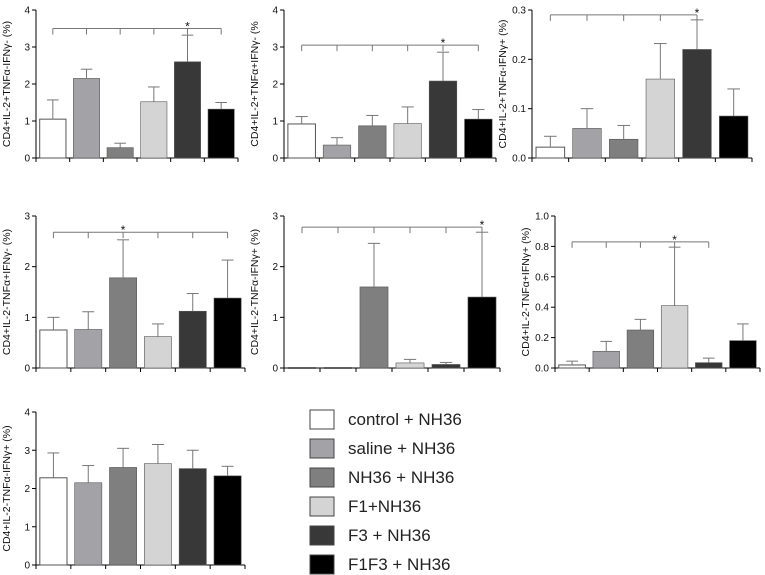  Describe the element at coordinates (526, 292) in the screenshot. I see `y-axis-label: CD4+IL-2-TNFα+IFNγ+ (%)` at that location.